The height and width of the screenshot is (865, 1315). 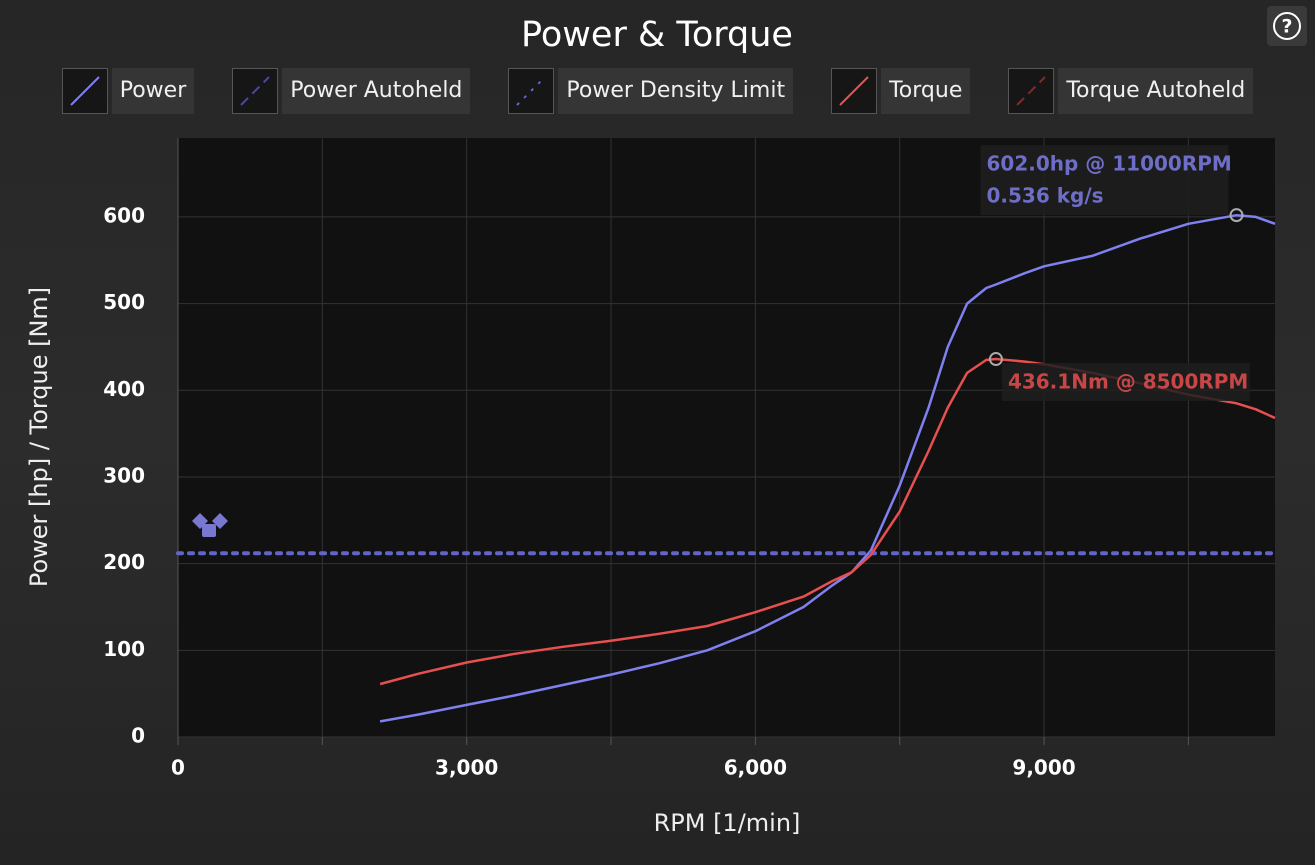 What do you see at coordinates (1045, 196) in the screenshot?
I see `annotation-text: 0.536 kg/s` at bounding box center [1045, 196].